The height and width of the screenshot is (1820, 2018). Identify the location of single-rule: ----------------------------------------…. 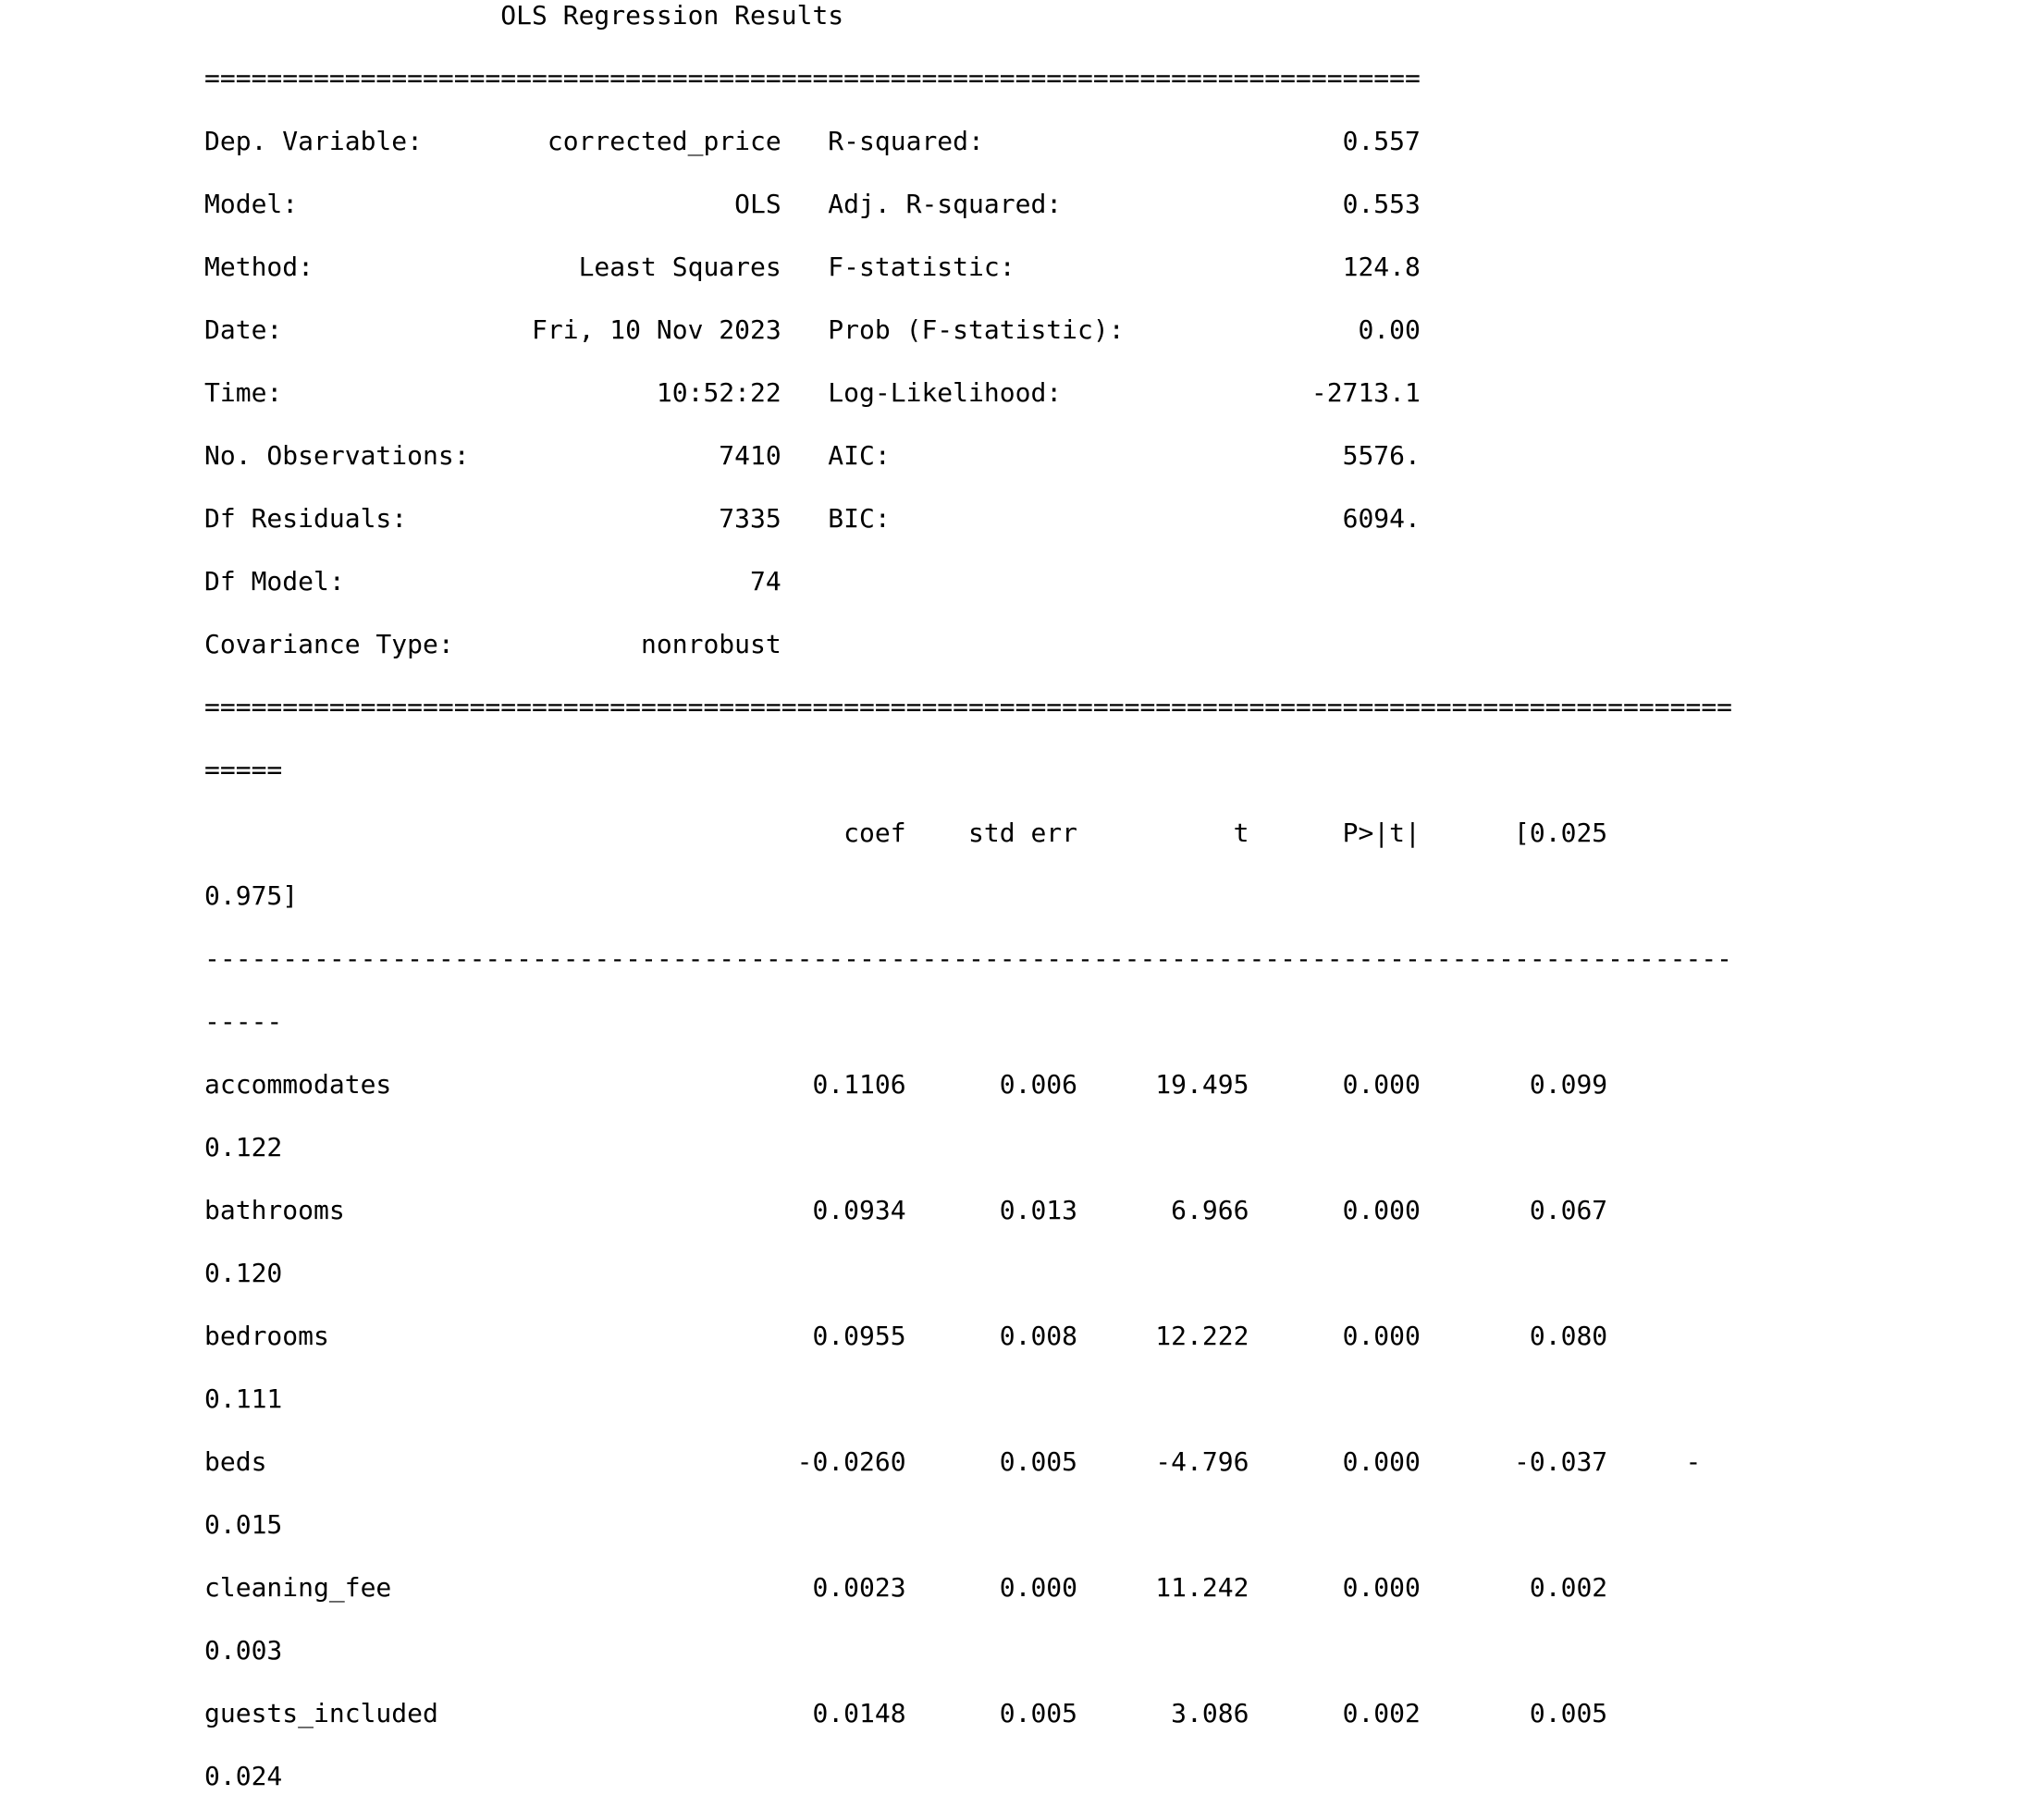
(968, 958).